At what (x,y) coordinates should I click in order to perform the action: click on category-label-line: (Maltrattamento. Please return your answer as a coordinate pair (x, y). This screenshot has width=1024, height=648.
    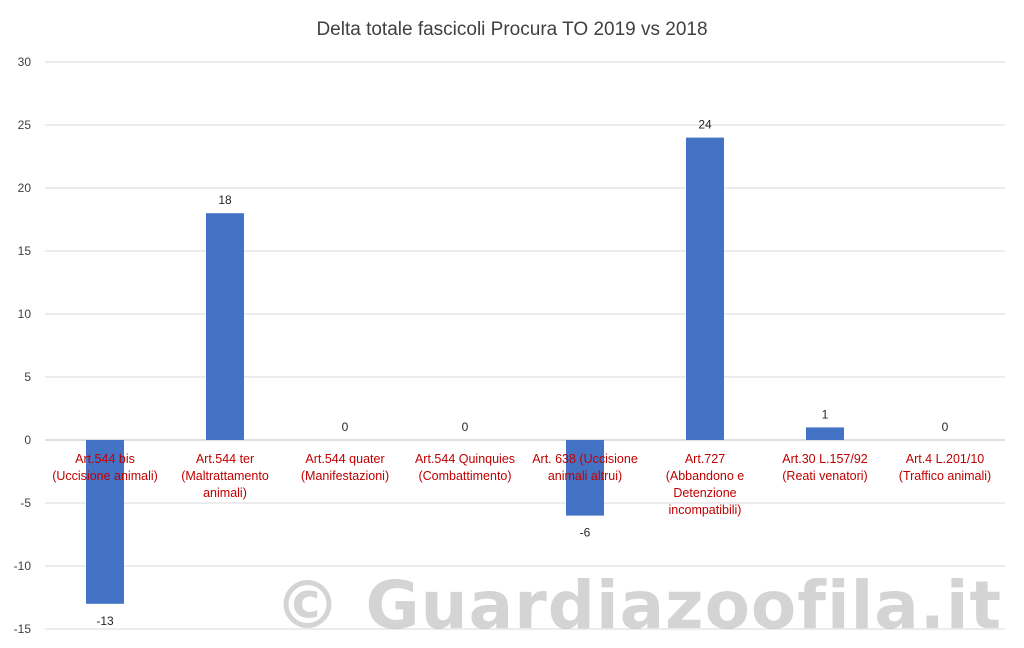
    Looking at the image, I should click on (225, 476).